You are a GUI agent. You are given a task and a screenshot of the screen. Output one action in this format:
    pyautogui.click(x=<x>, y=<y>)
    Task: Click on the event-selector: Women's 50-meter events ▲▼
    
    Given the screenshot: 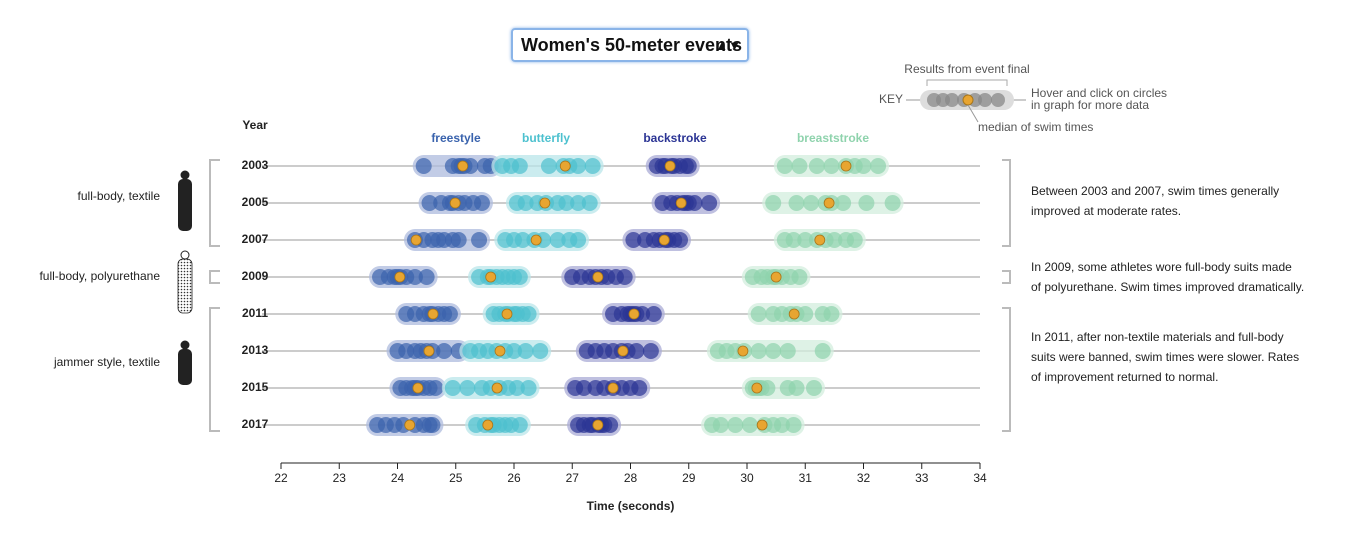 What is the action you would take?
    pyautogui.click(x=630, y=45)
    